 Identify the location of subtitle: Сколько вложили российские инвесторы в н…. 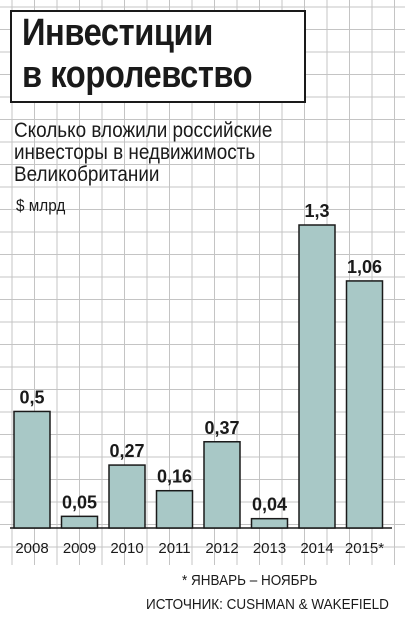
(143, 153).